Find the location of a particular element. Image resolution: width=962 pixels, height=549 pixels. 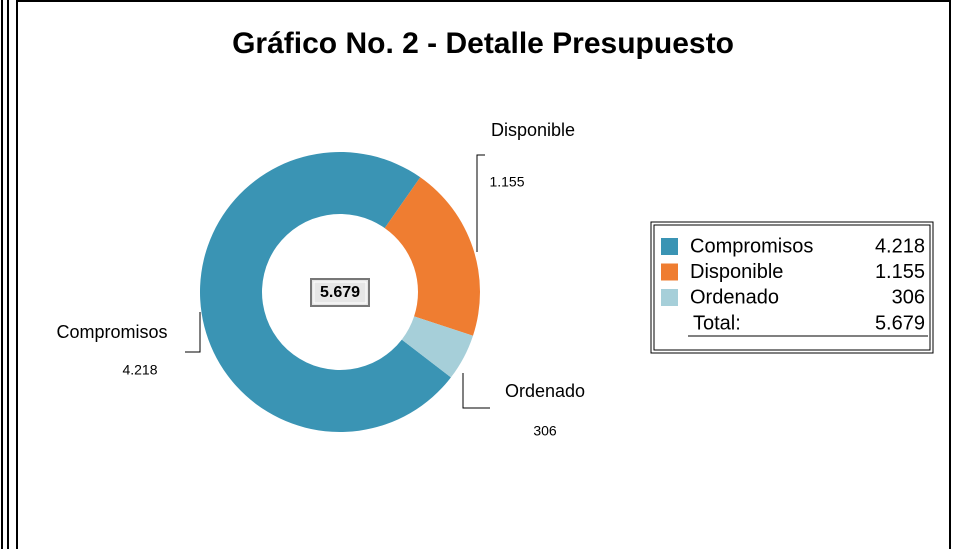

legend-value: 4.218 is located at coordinates (900, 246).